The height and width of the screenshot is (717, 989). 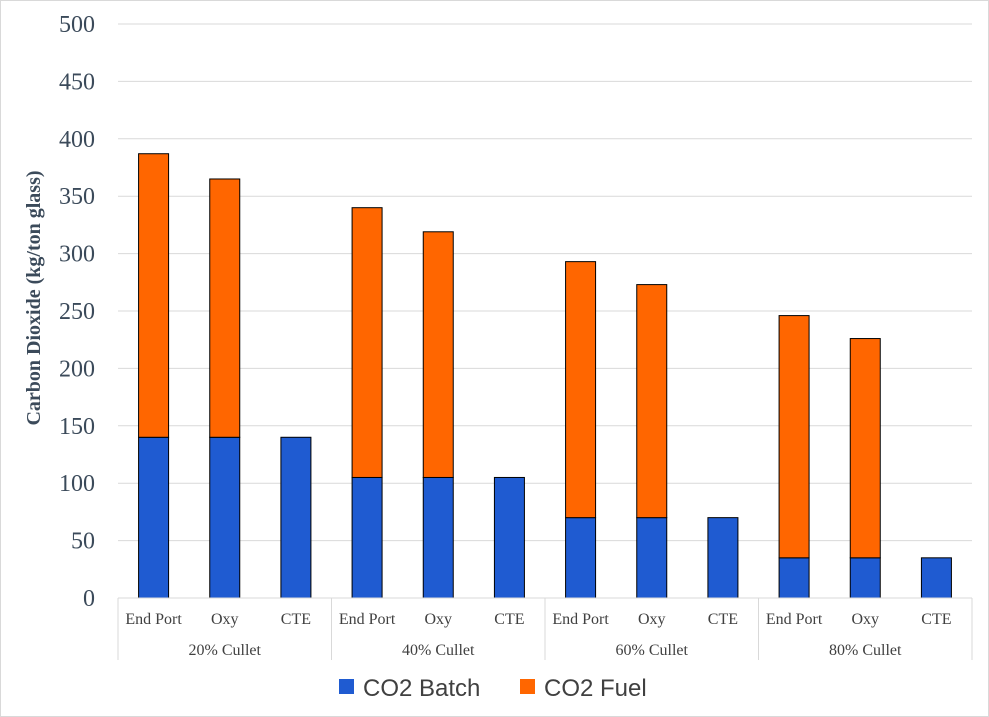 What do you see at coordinates (421, 688) in the screenshot?
I see `legend-label: CO2 Batch` at bounding box center [421, 688].